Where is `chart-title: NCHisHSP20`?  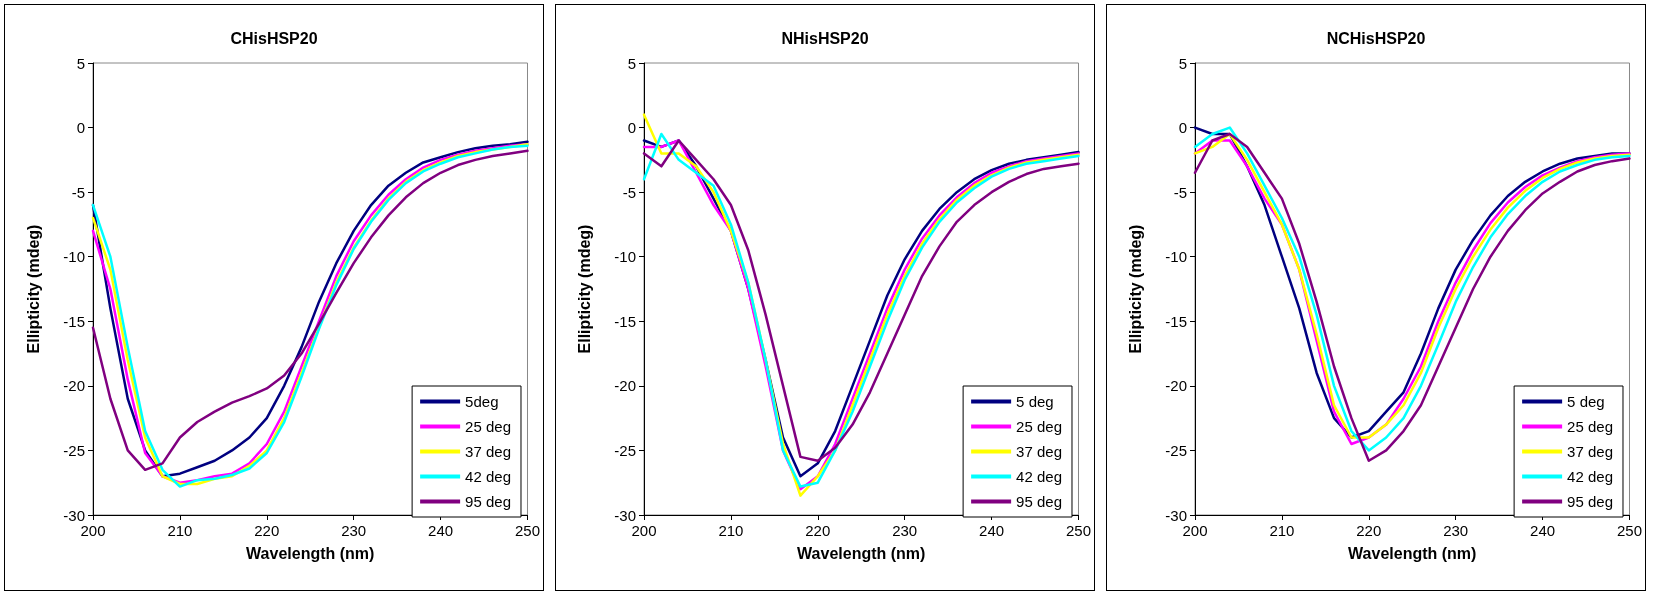
chart-title: NCHisHSP20 is located at coordinates (1376, 38).